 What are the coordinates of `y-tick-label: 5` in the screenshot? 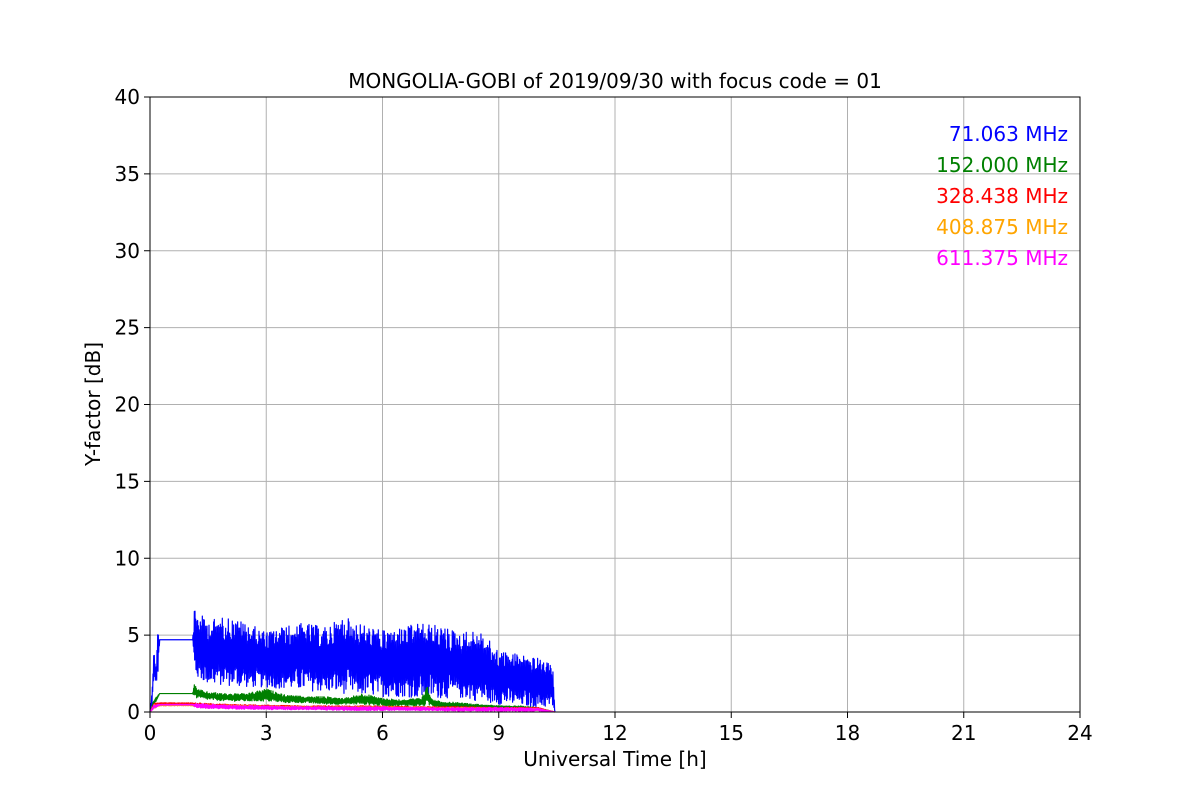 It's located at (133, 635).